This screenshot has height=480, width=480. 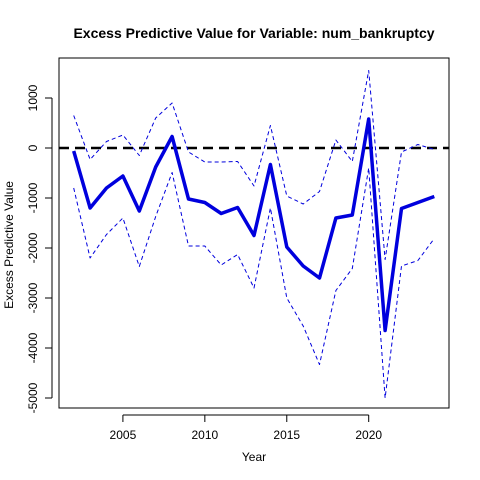 What do you see at coordinates (204, 435) in the screenshot?
I see `x-tick-label-2010: 2010` at bounding box center [204, 435].